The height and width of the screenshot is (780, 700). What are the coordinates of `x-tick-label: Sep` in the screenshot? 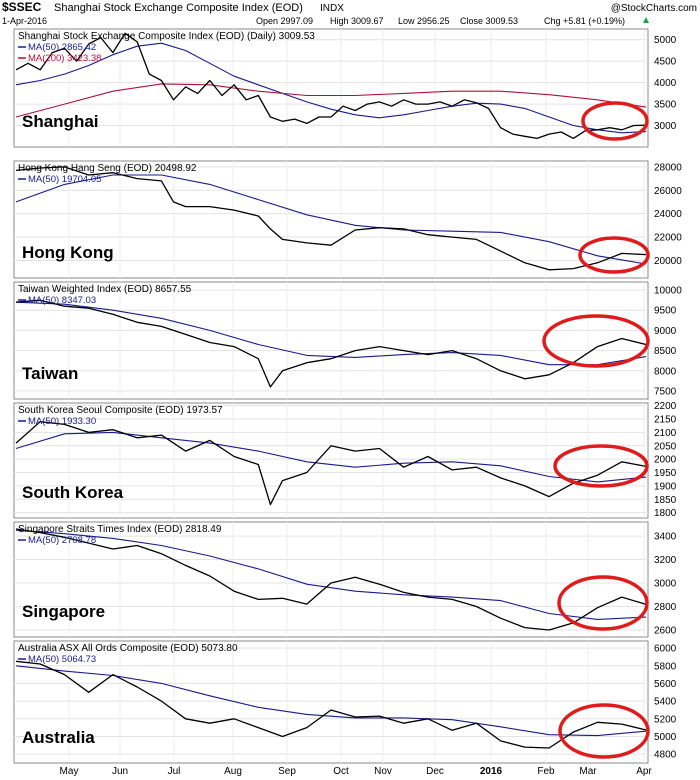 It's located at (287, 771).